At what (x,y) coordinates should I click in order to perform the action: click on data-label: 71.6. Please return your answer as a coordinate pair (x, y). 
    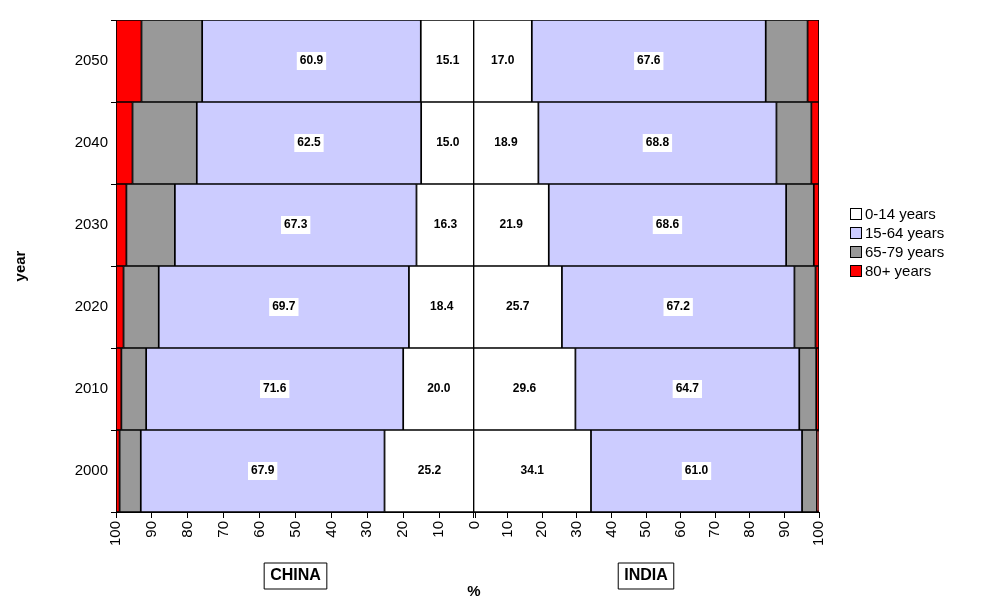
    Looking at the image, I should click on (275, 388).